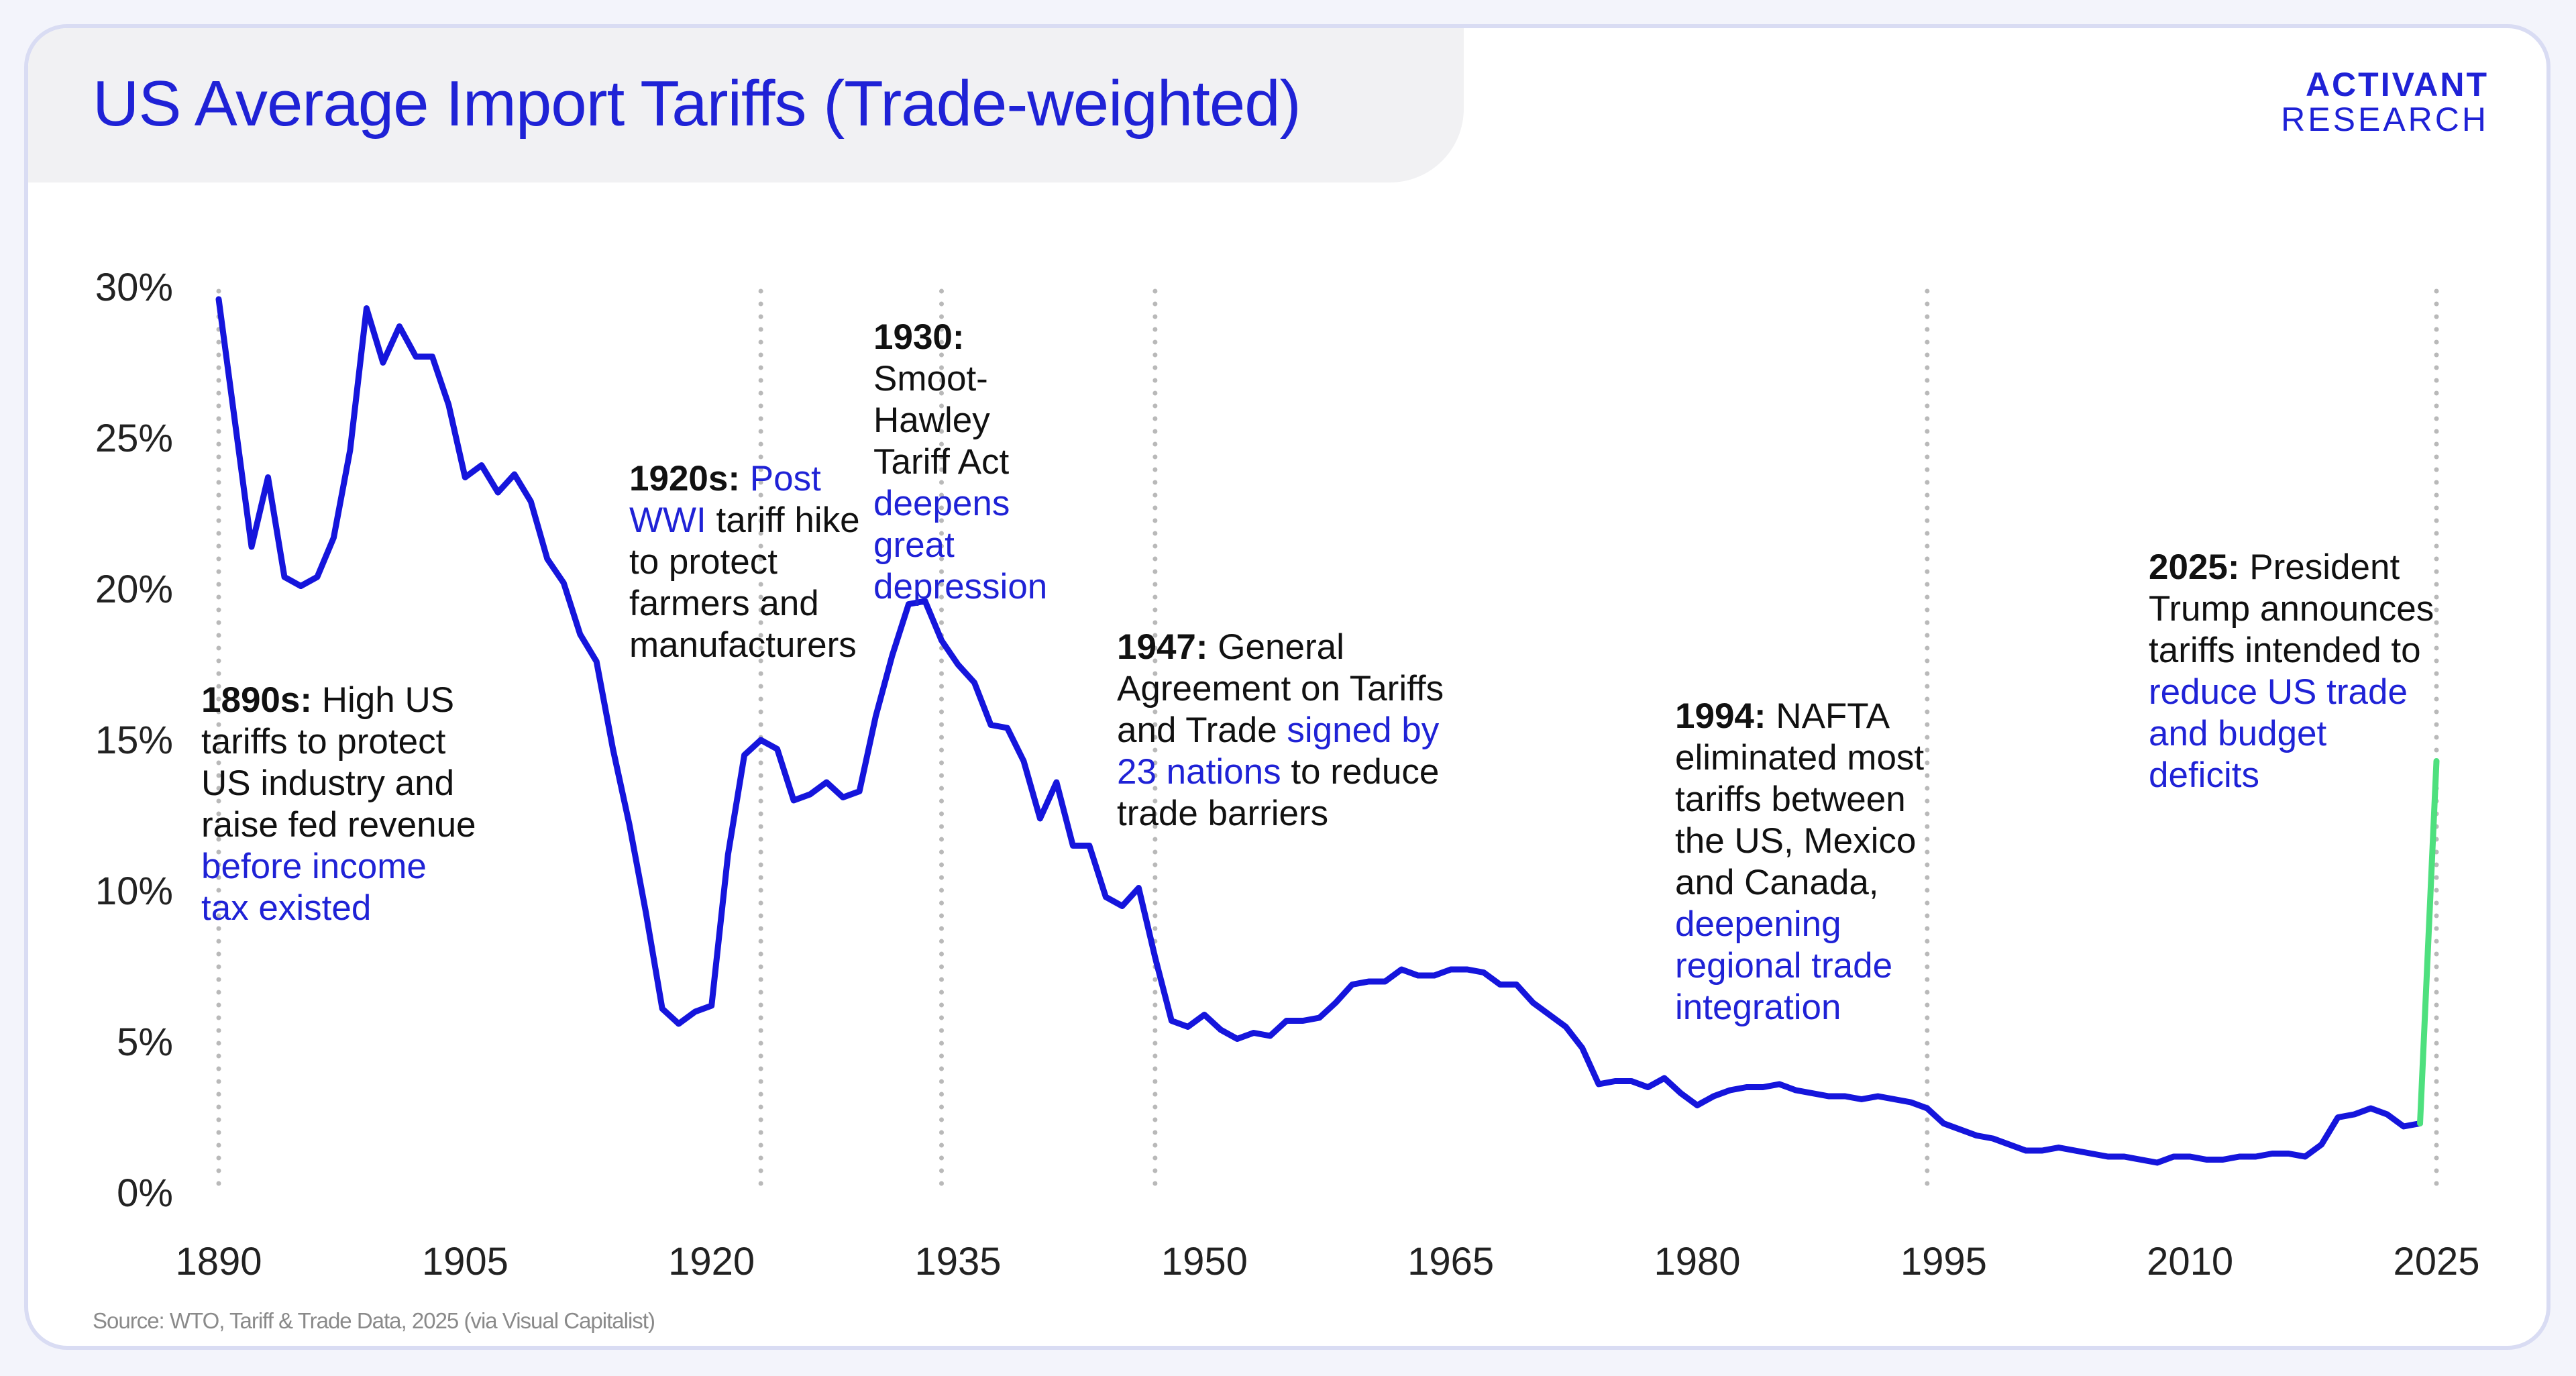 The width and height of the screenshot is (2576, 1376). I want to click on y-tick-label: 25%, so click(134, 438).